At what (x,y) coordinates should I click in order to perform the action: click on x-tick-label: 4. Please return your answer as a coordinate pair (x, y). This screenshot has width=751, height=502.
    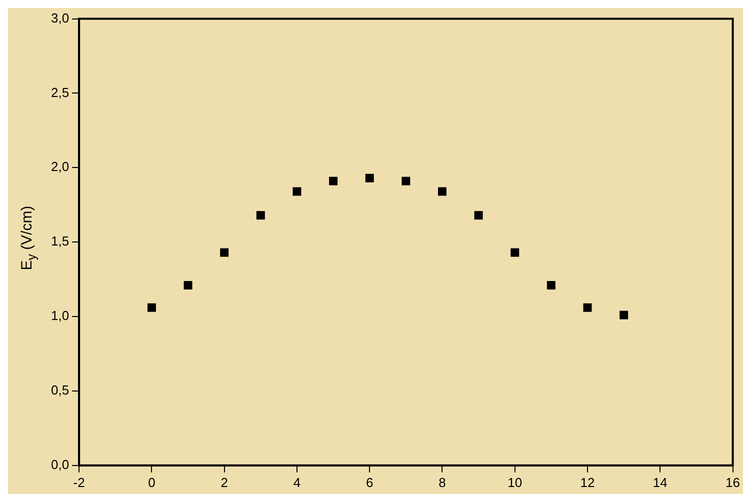
    Looking at the image, I should click on (297, 482).